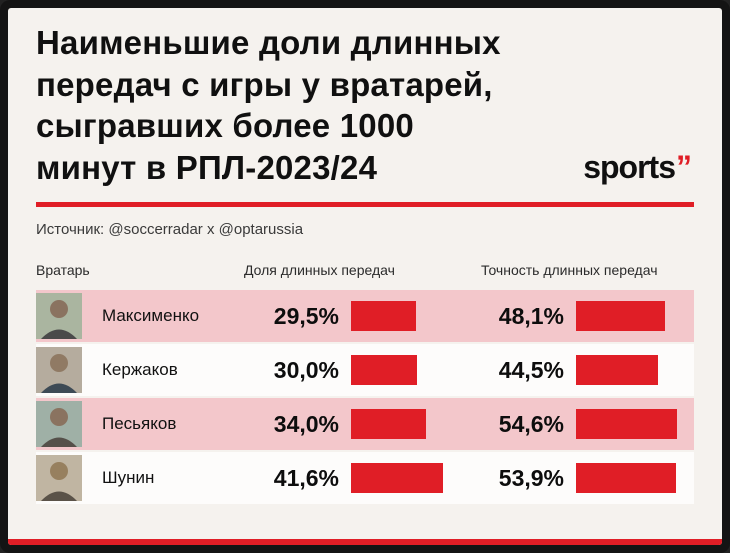 This screenshot has height=553, width=730. Describe the element at coordinates (207, 167) in the screenshot. I see `title-line: минут в РПЛ-2023/24` at that location.